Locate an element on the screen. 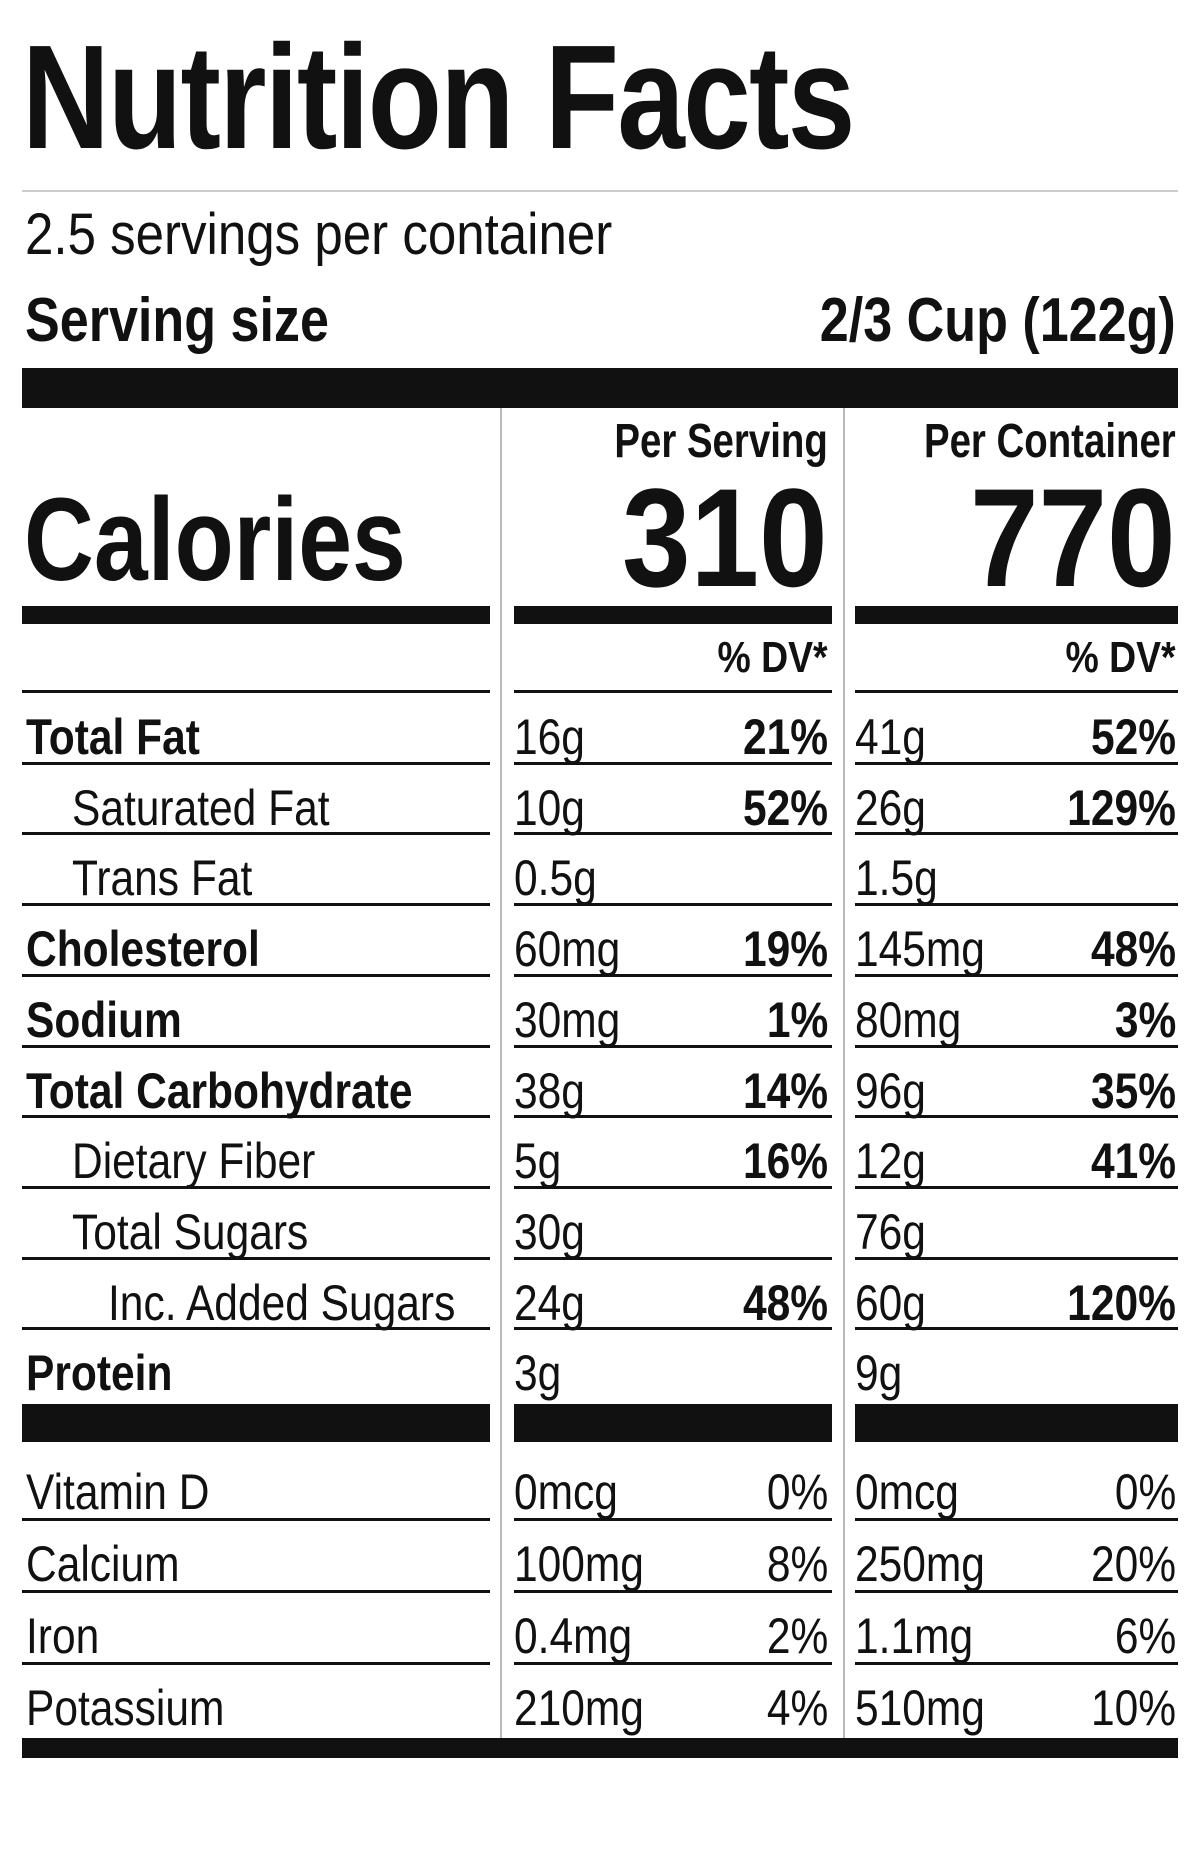  serving-size-value: 2/3 Cup (122g) is located at coordinates (998, 320).